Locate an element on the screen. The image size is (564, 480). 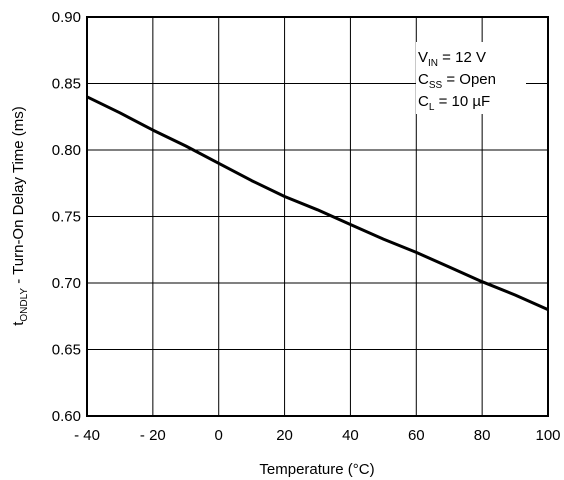
annotation-line: VIN = 12 V is located at coordinates (452, 59).